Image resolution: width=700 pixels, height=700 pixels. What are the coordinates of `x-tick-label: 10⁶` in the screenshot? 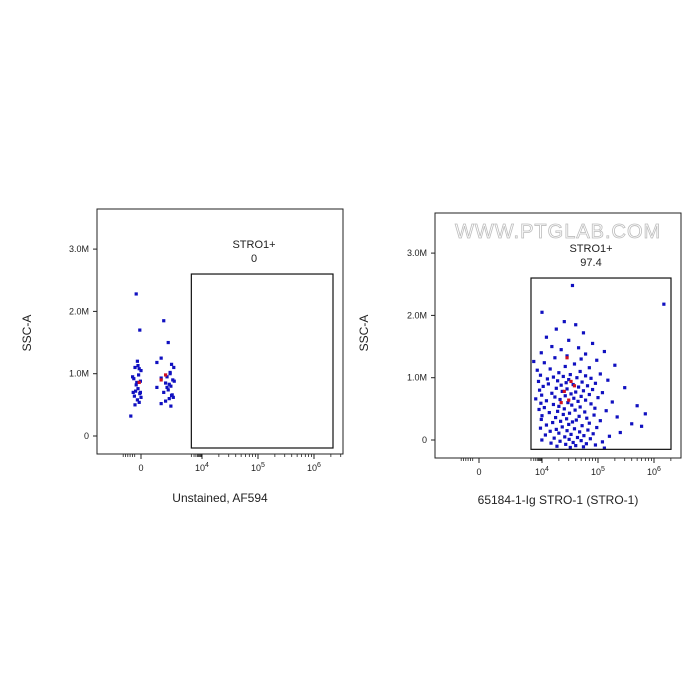 It's located at (314, 467).